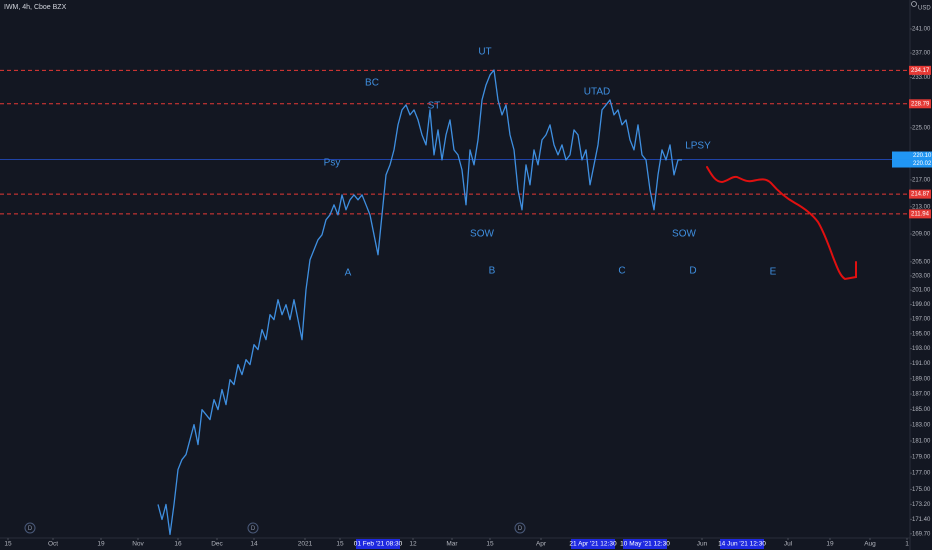  Describe the element at coordinates (541, 544) in the screenshot. I see `x-tick-label: Apr` at that location.